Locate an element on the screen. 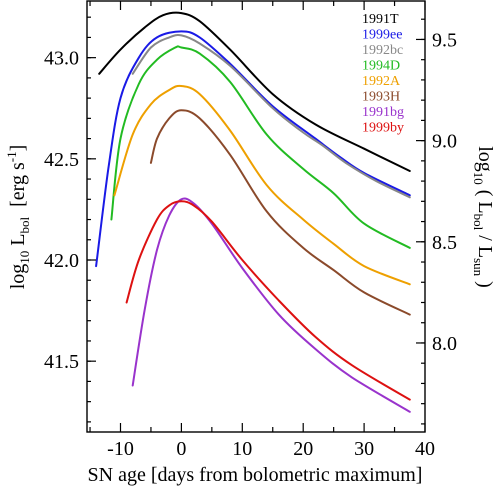 Image resolution: width=500 pixels, height=493 pixels. y-tick-label-left: 42.5 is located at coordinates (61, 160).